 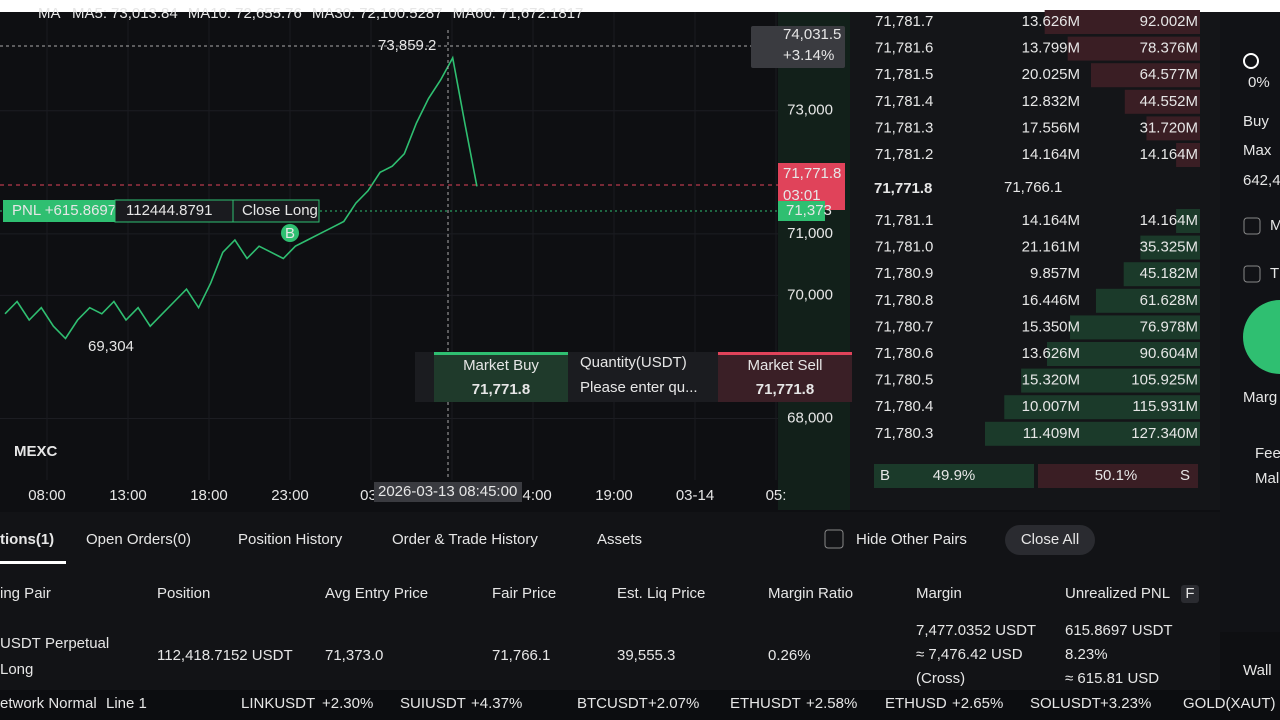 I want to click on buy-label: Market Buy, so click(x=501, y=365).